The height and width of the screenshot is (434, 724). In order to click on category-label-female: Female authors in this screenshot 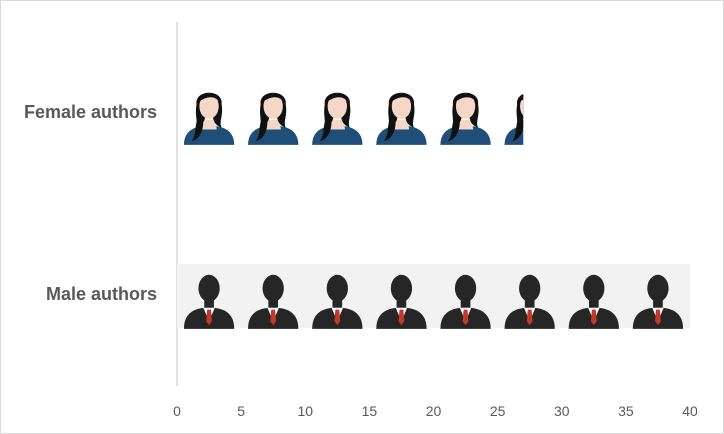, I will do `click(90, 112)`.